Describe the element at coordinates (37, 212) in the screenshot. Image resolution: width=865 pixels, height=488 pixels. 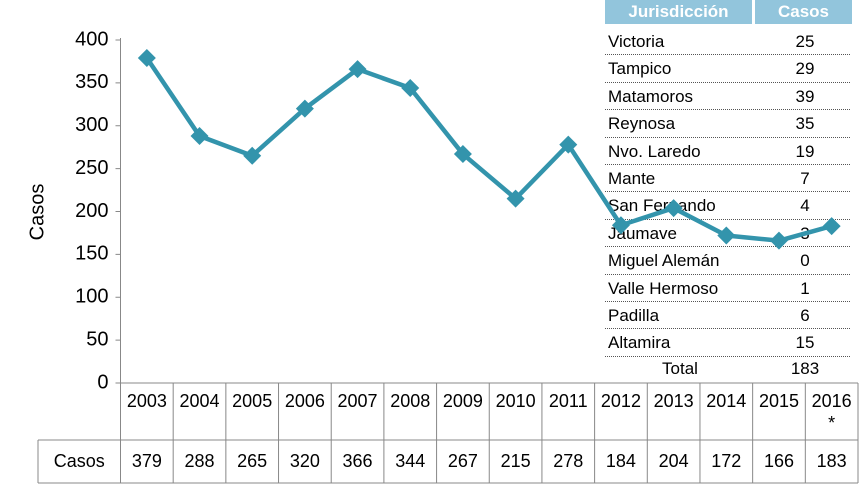
I see `y-axis-title: Casos` at that location.